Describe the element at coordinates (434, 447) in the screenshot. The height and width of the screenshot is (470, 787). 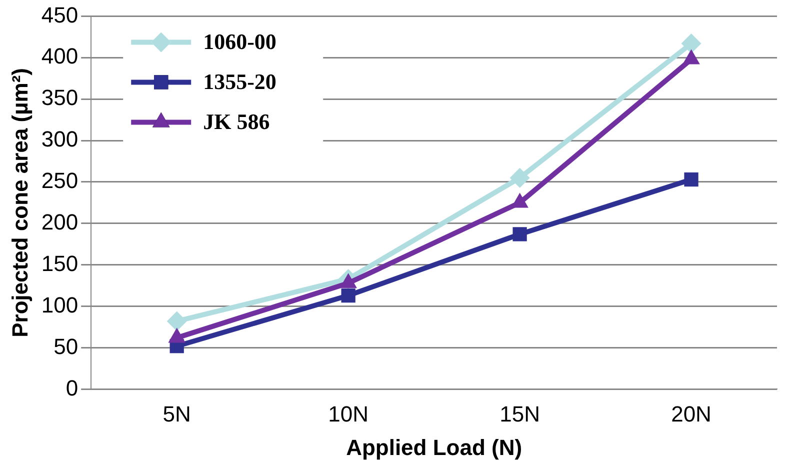
I see `x-axis-title: Applied Load (N)` at that location.